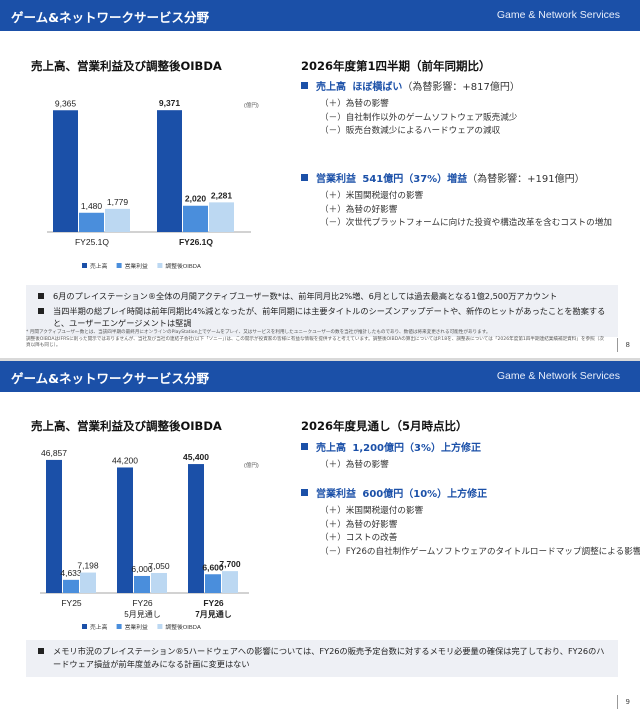  I want to click on category-sublabel: 5月見通し, so click(142, 614).